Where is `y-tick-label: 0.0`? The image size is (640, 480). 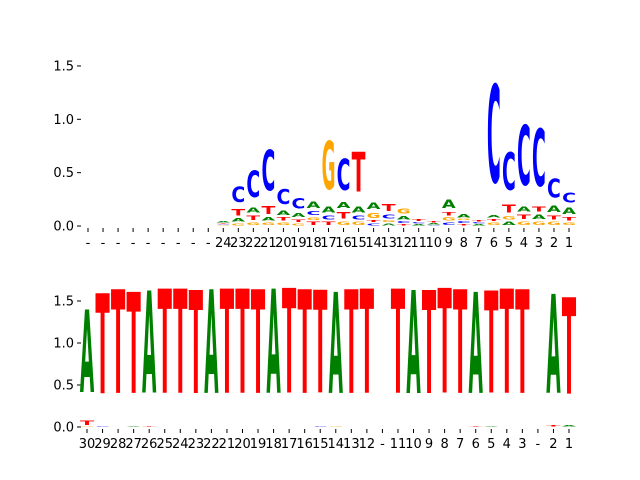 y-tick-label: 0.0 is located at coordinates (63, 428).